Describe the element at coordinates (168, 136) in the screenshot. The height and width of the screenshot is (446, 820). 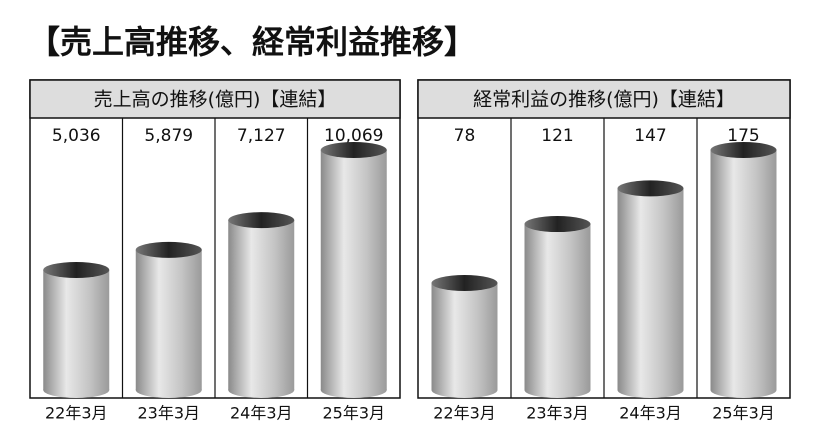
I see `value-label: 5,879` at that location.